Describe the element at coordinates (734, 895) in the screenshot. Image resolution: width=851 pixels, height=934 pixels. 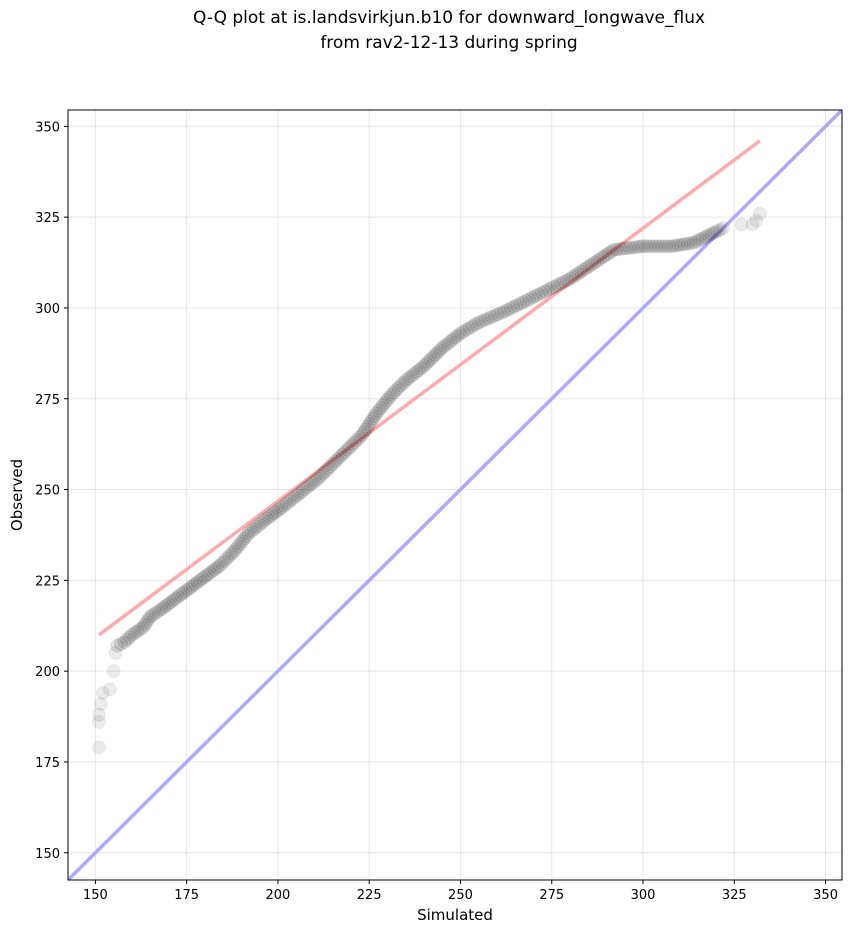
I see `x-tick-label: 325` at that location.